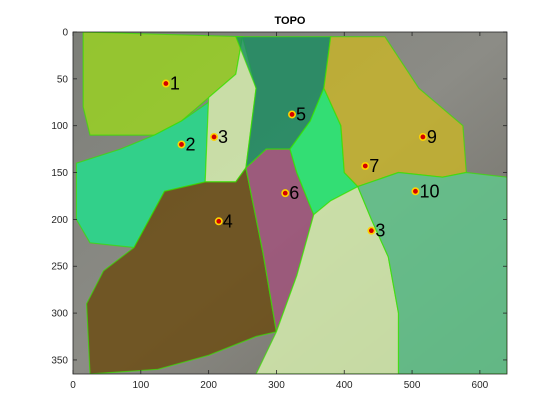 The width and height of the screenshot is (560, 420). What do you see at coordinates (290, 21) in the screenshot?
I see `figure-title: TOPO` at bounding box center [290, 21].